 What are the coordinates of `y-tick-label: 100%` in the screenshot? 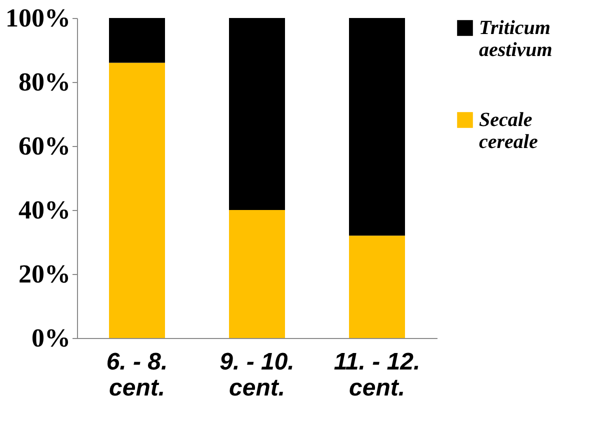 It's located at (38, 18).